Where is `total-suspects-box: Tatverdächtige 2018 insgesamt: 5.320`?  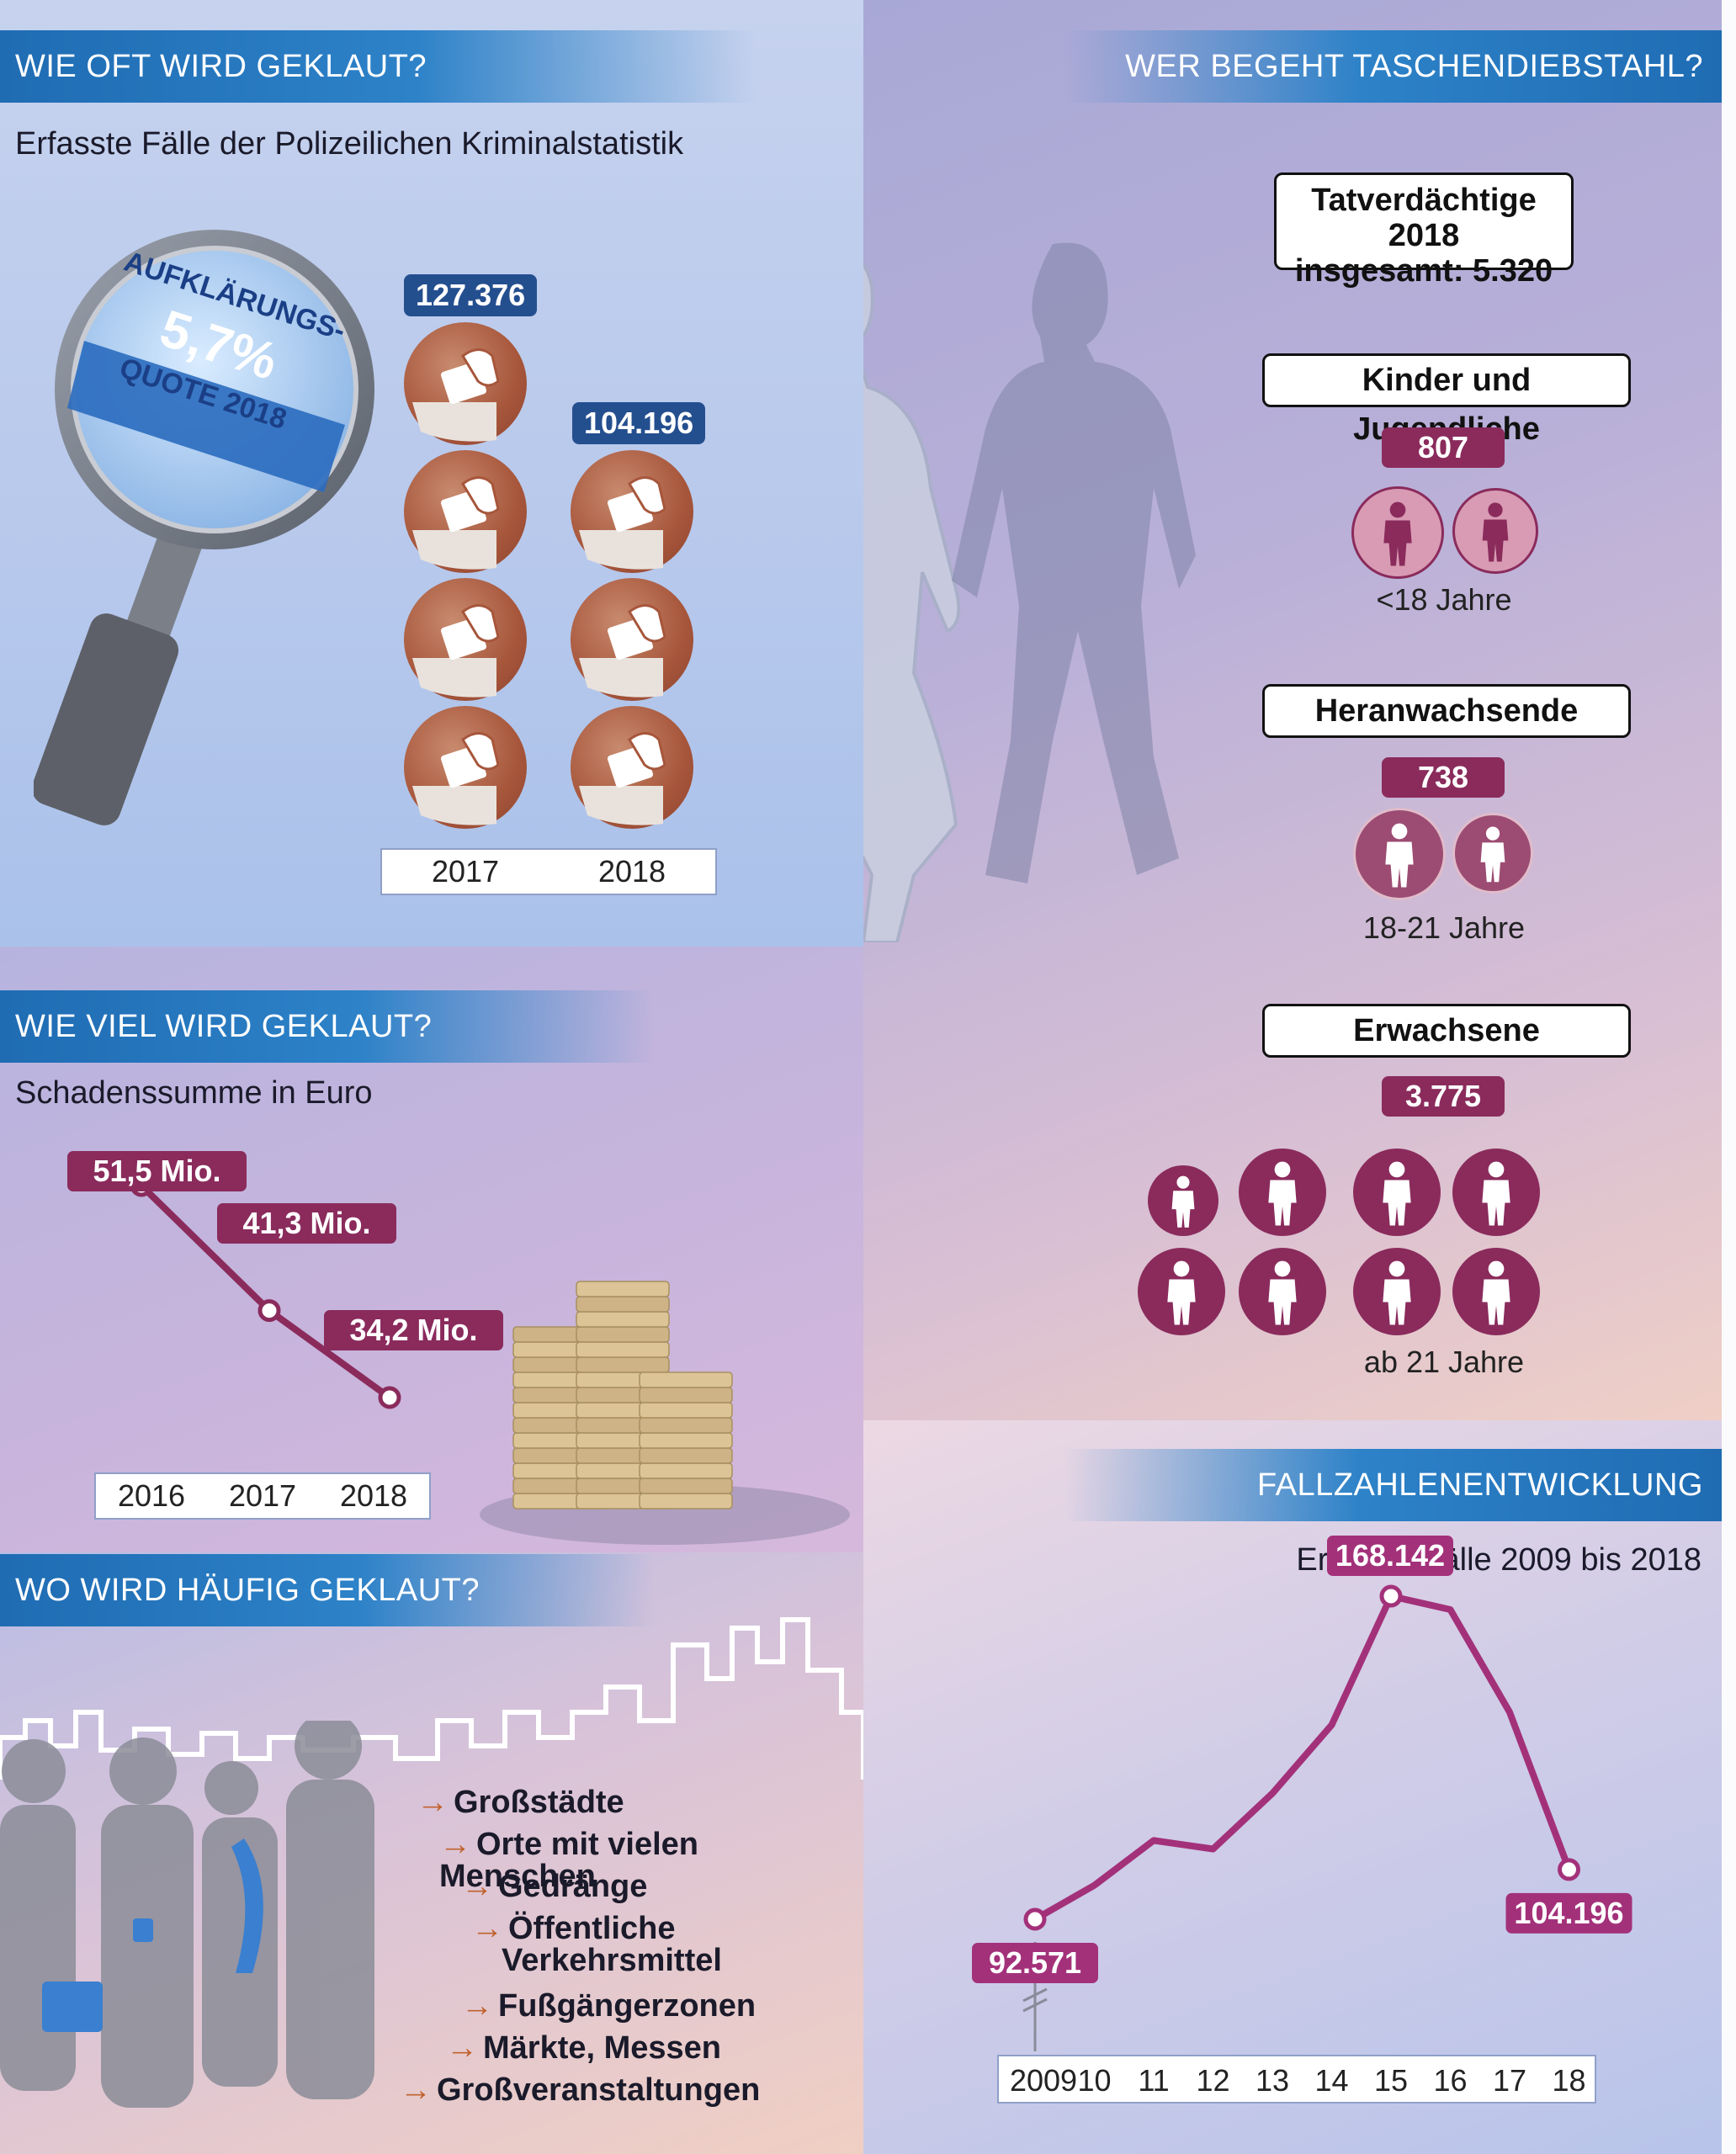 total-suspects-box: Tatverdächtige 2018 insgesamt: 5.320 is located at coordinates (1424, 230).